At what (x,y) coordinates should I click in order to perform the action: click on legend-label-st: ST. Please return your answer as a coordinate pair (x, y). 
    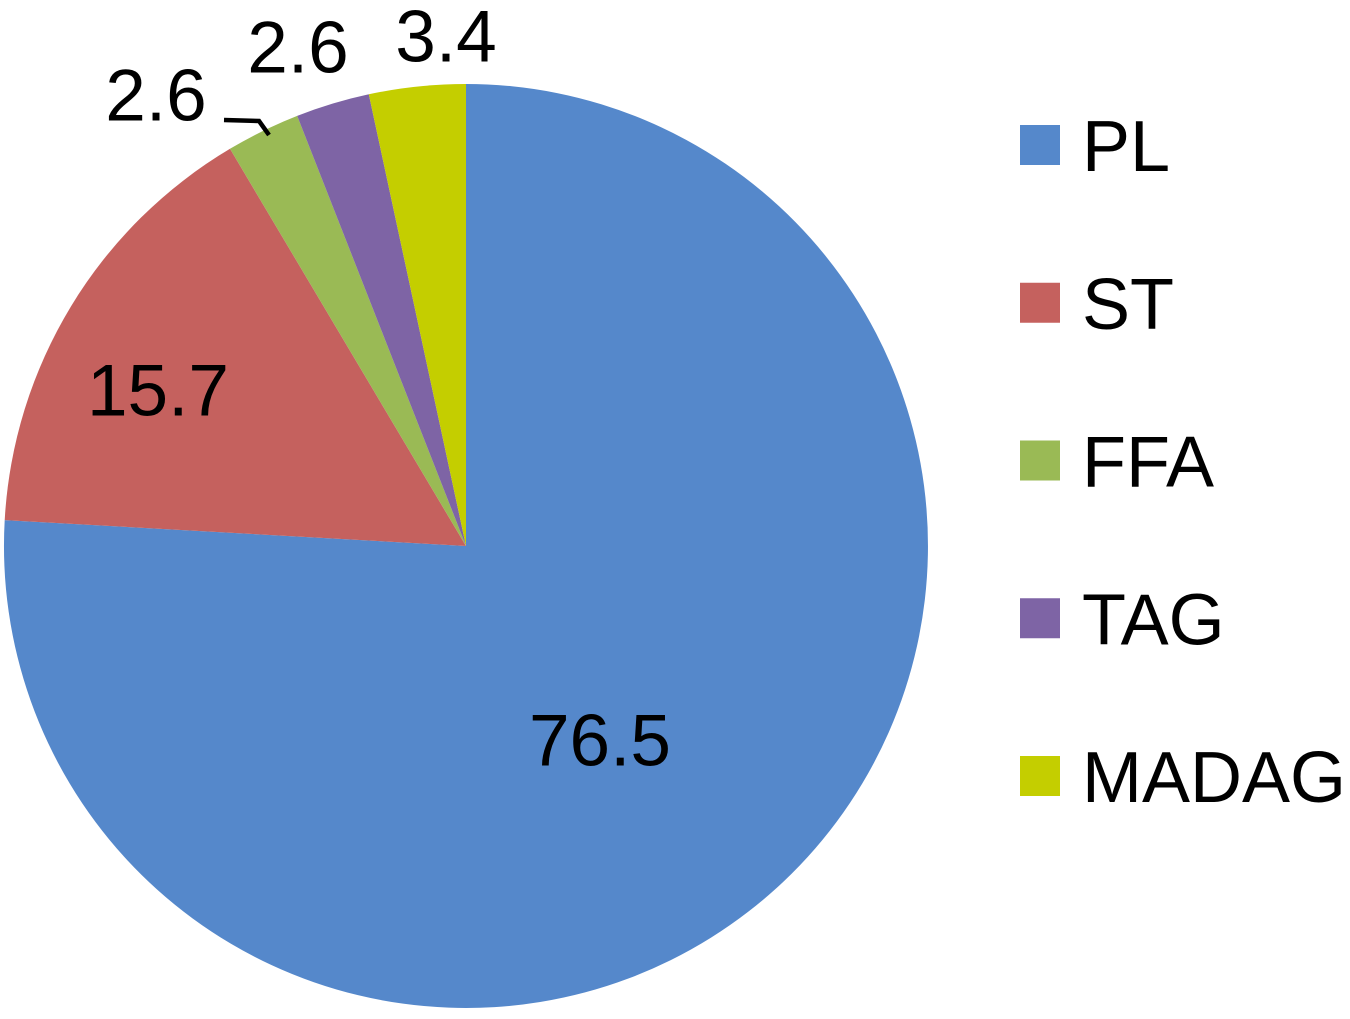
    Looking at the image, I should click on (1128, 305).